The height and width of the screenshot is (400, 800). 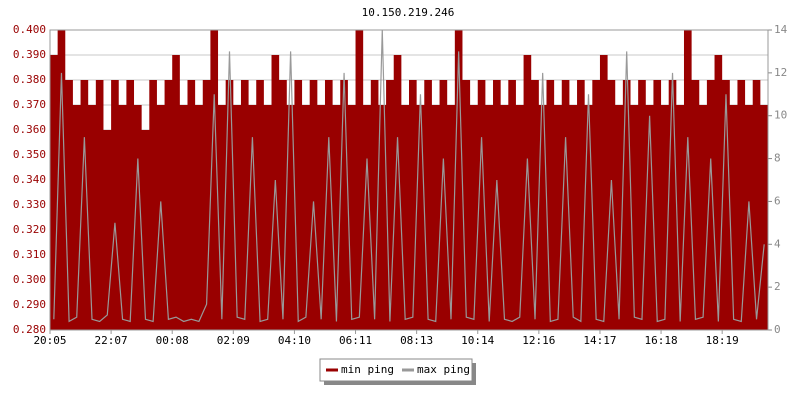 I want to click on chart-title: 10.150.219.246, so click(x=408, y=12).